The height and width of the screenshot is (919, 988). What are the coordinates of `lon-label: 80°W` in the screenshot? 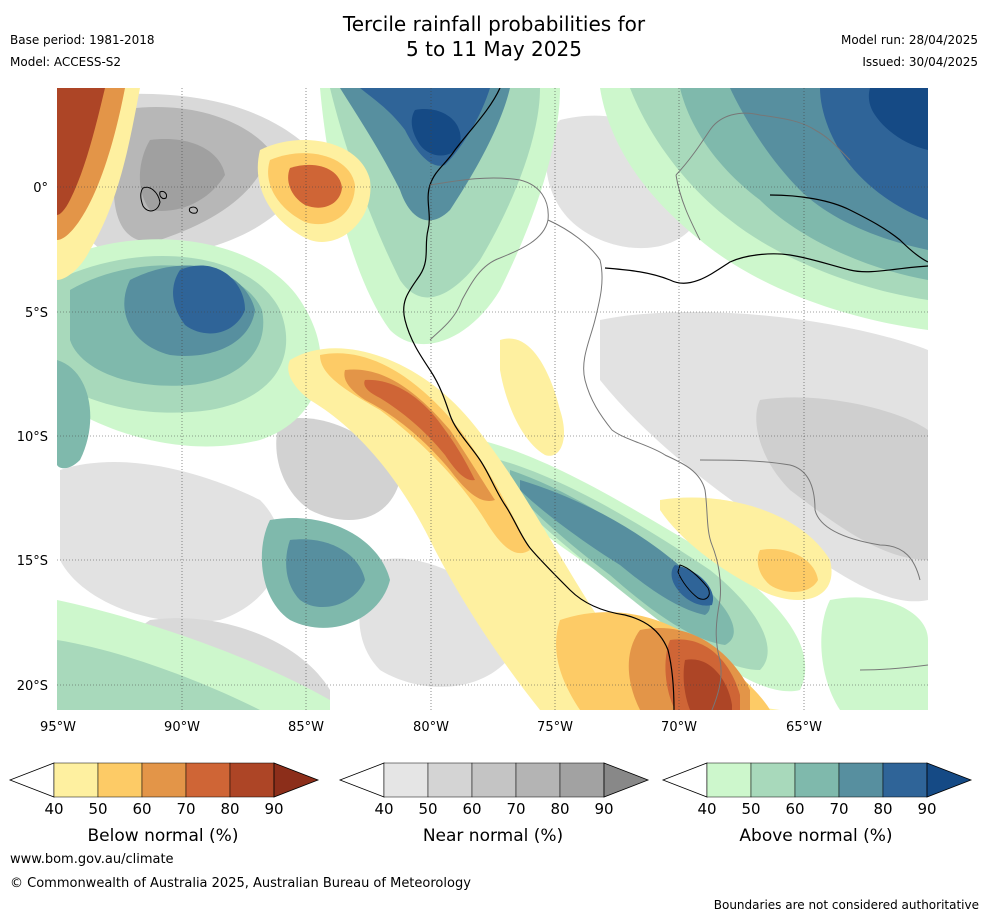 It's located at (431, 727).